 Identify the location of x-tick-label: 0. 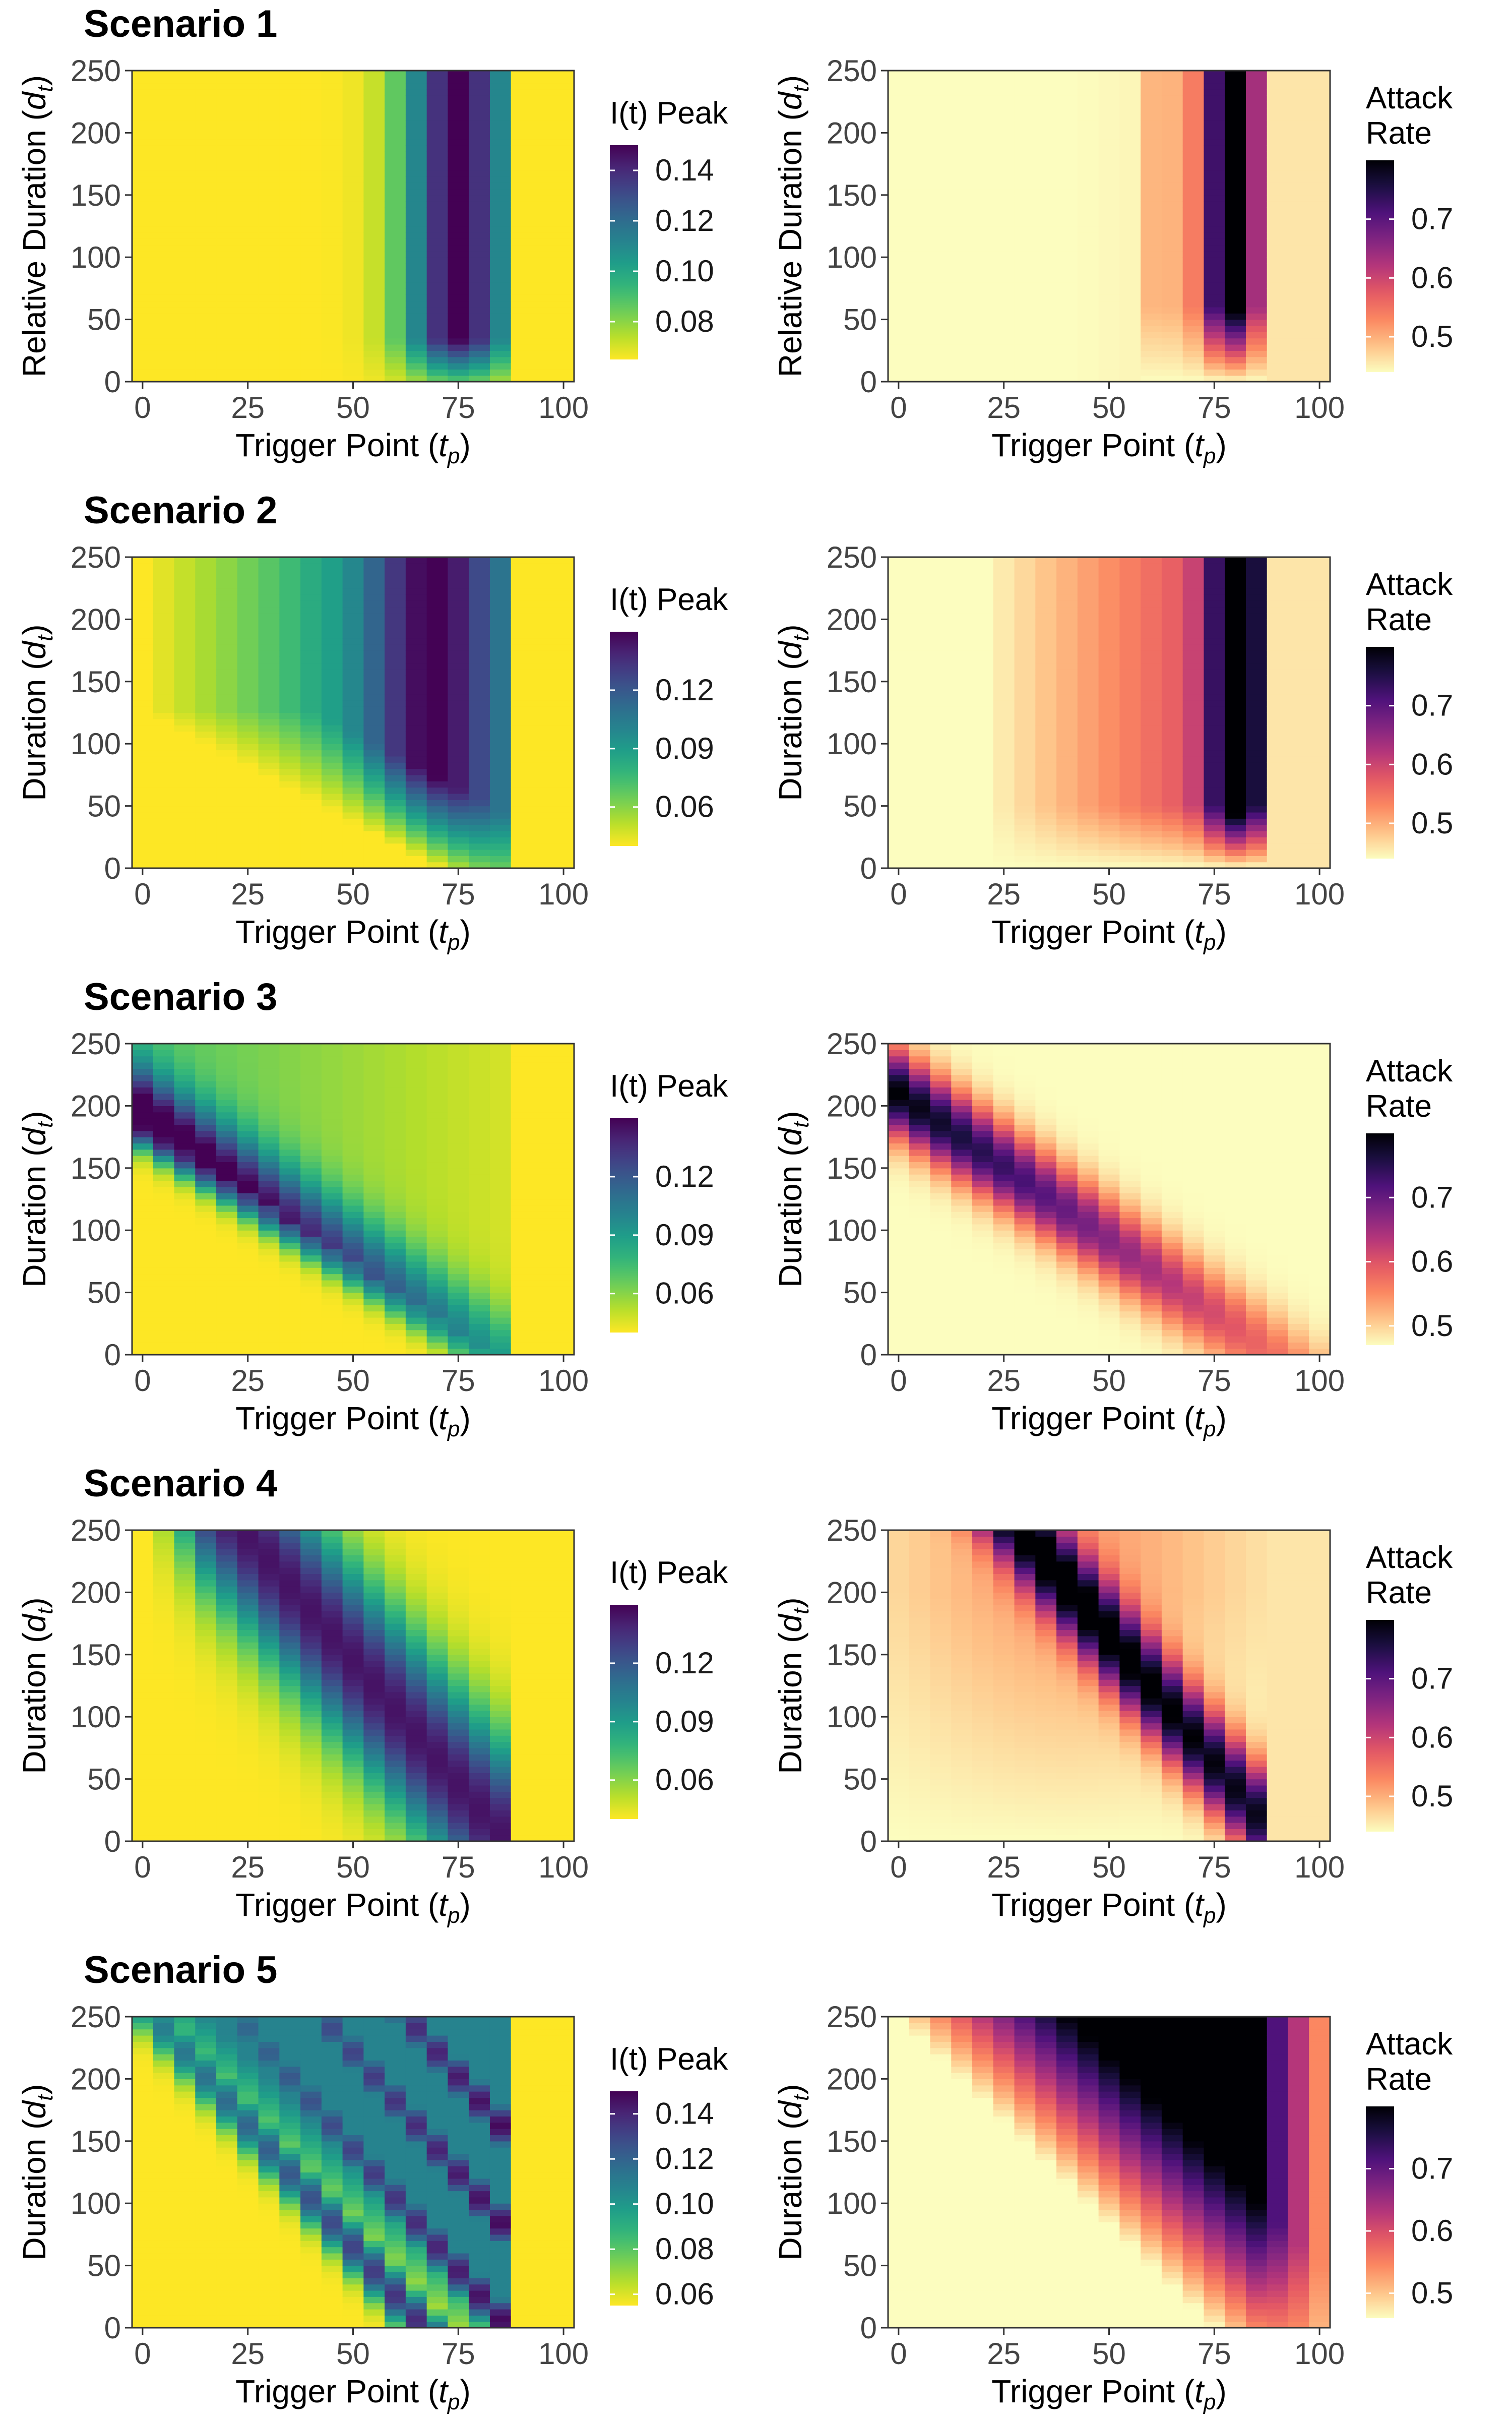
(898, 894).